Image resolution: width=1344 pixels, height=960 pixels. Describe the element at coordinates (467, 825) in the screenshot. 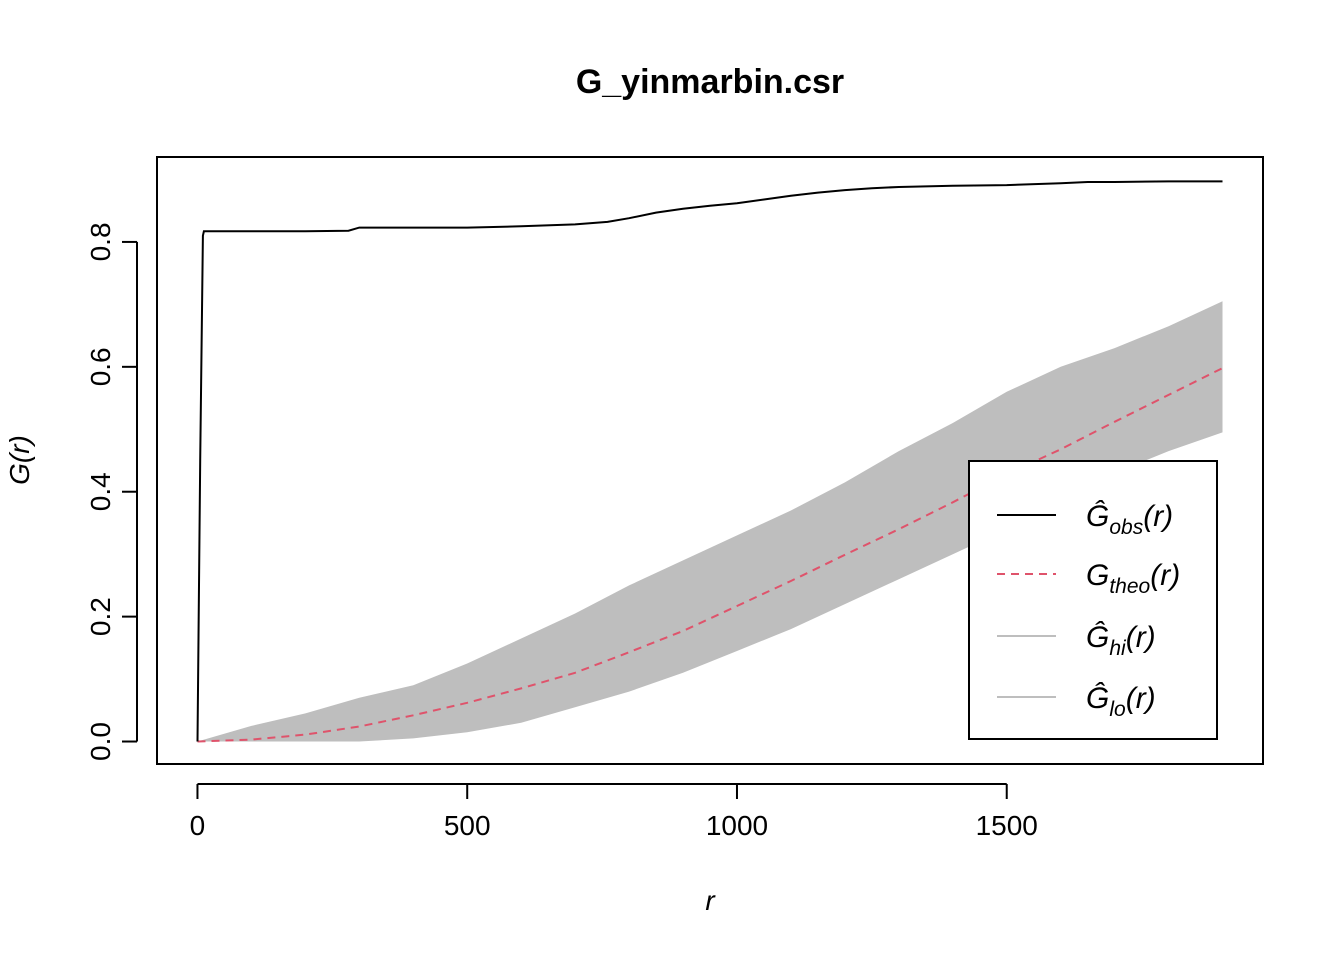

I see `x-tick-label: 500` at that location.